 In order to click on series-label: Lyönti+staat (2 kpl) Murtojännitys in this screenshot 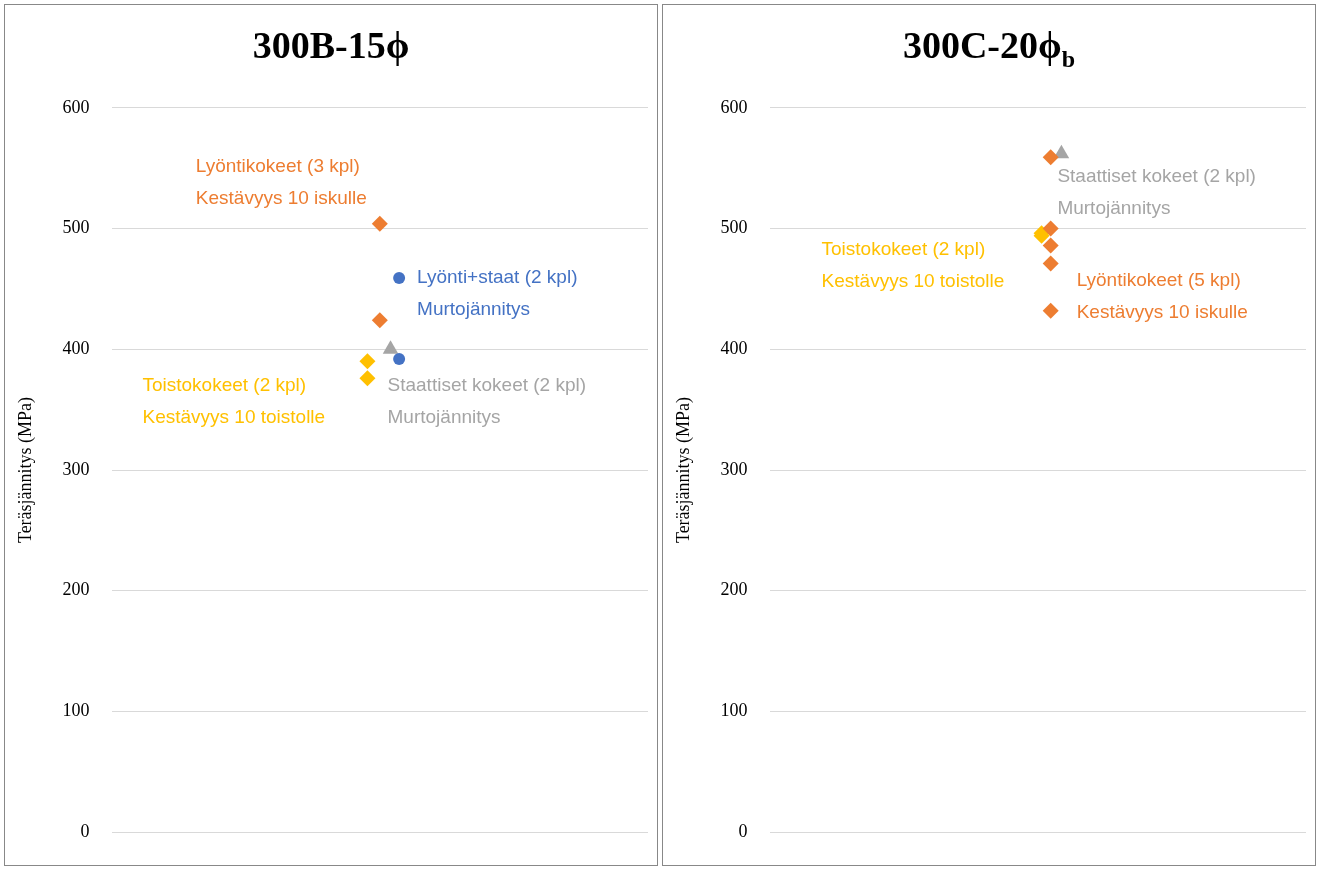, I will do `click(497, 293)`.